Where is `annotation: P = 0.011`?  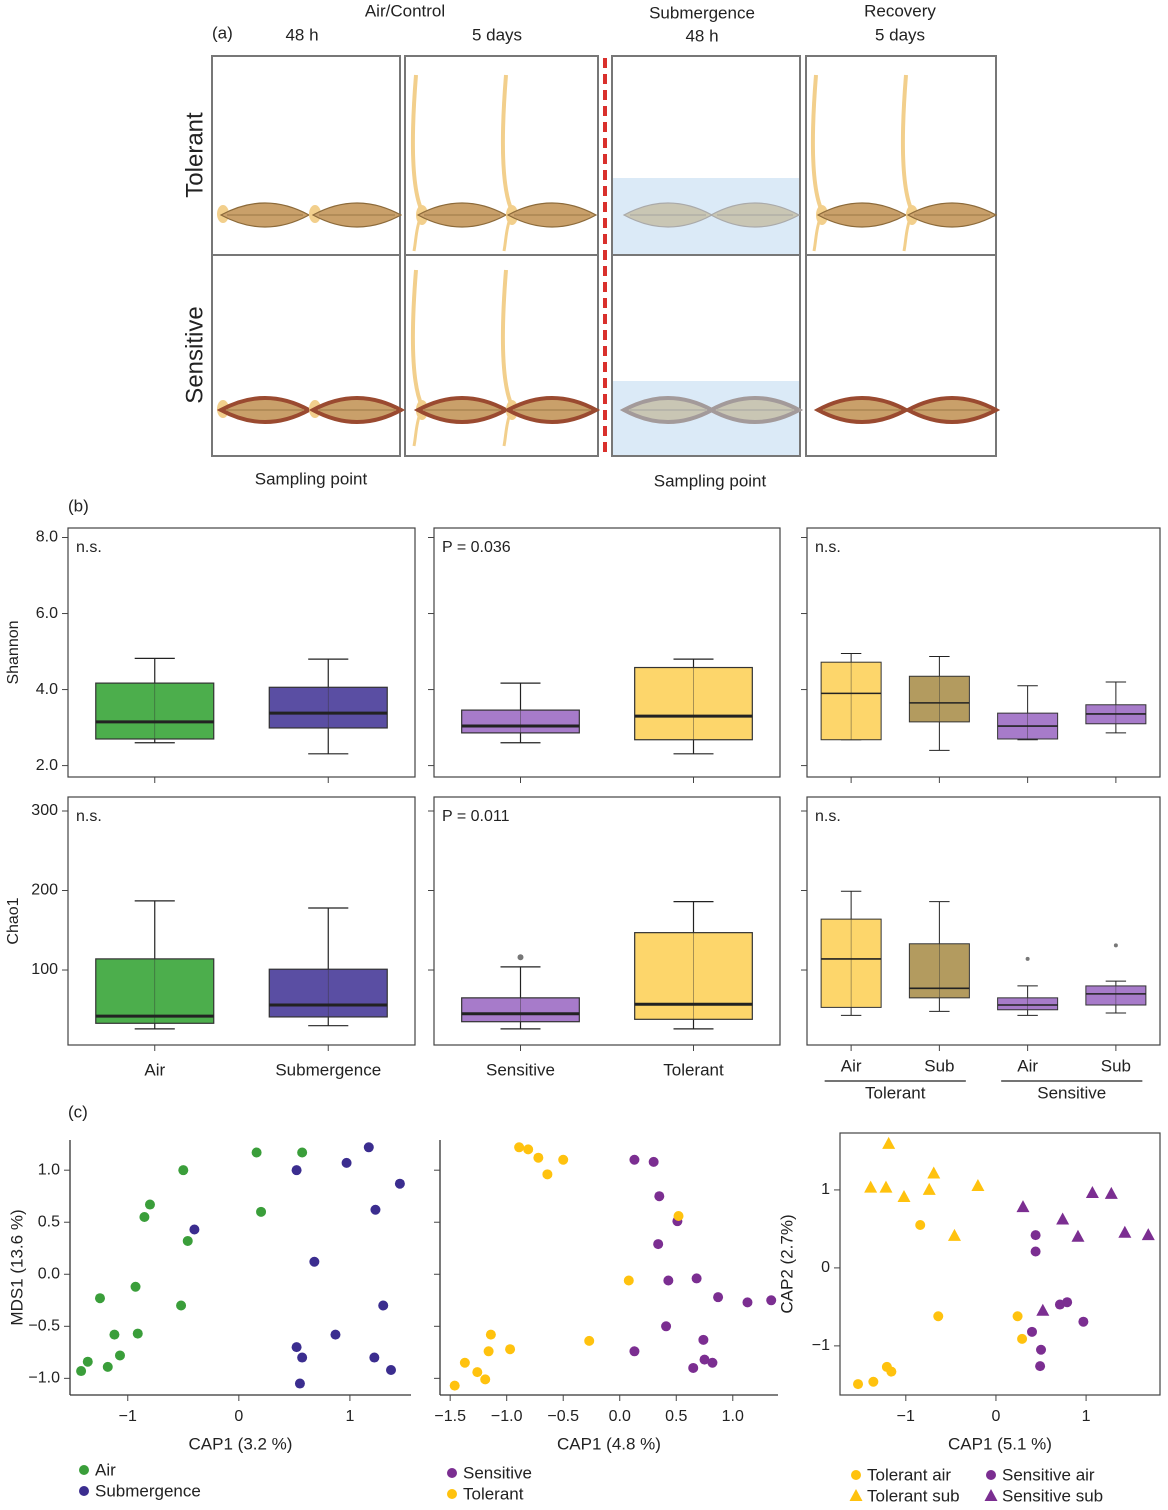
annotation: P = 0.011 is located at coordinates (476, 816).